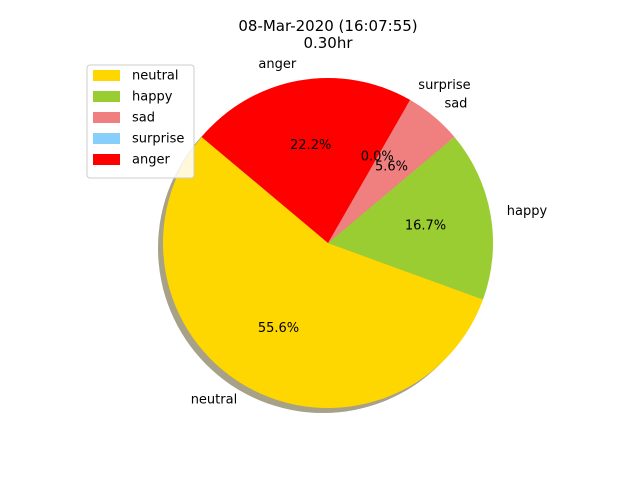 This screenshot has height=480, width=640. What do you see at coordinates (152, 97) in the screenshot?
I see `legend-label-happy: happy` at bounding box center [152, 97].